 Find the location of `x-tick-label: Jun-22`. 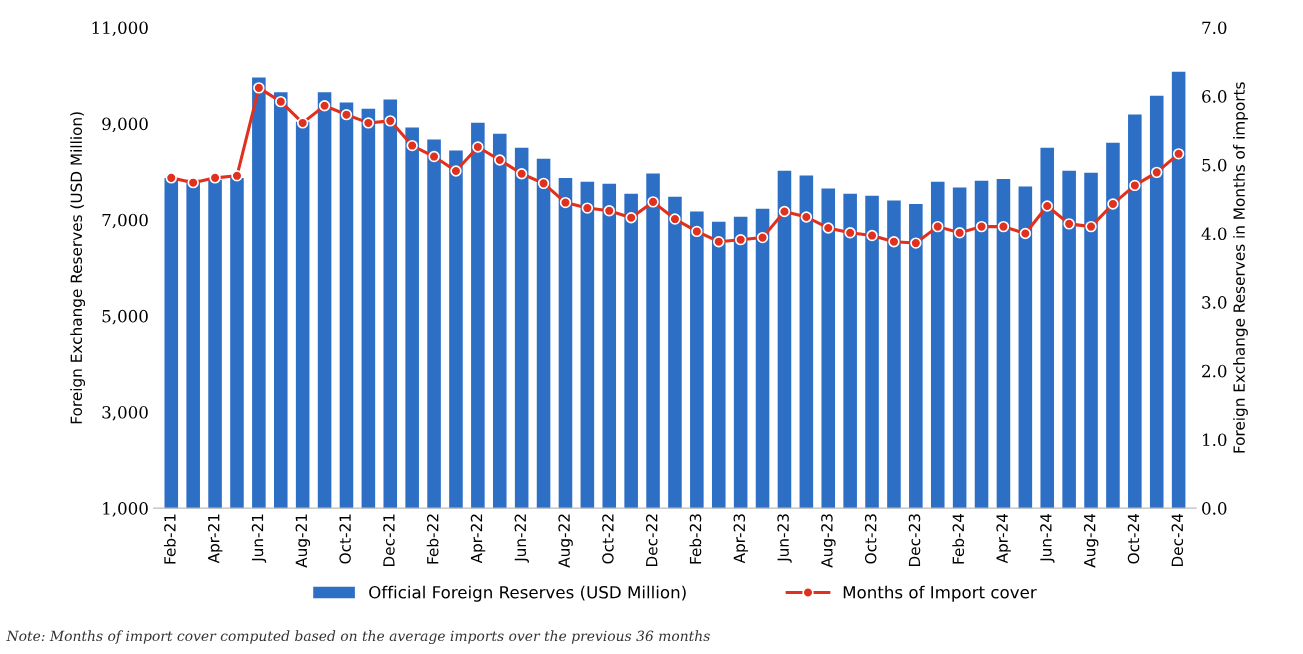

x-tick-label: Jun-22 is located at coordinates (521, 538).